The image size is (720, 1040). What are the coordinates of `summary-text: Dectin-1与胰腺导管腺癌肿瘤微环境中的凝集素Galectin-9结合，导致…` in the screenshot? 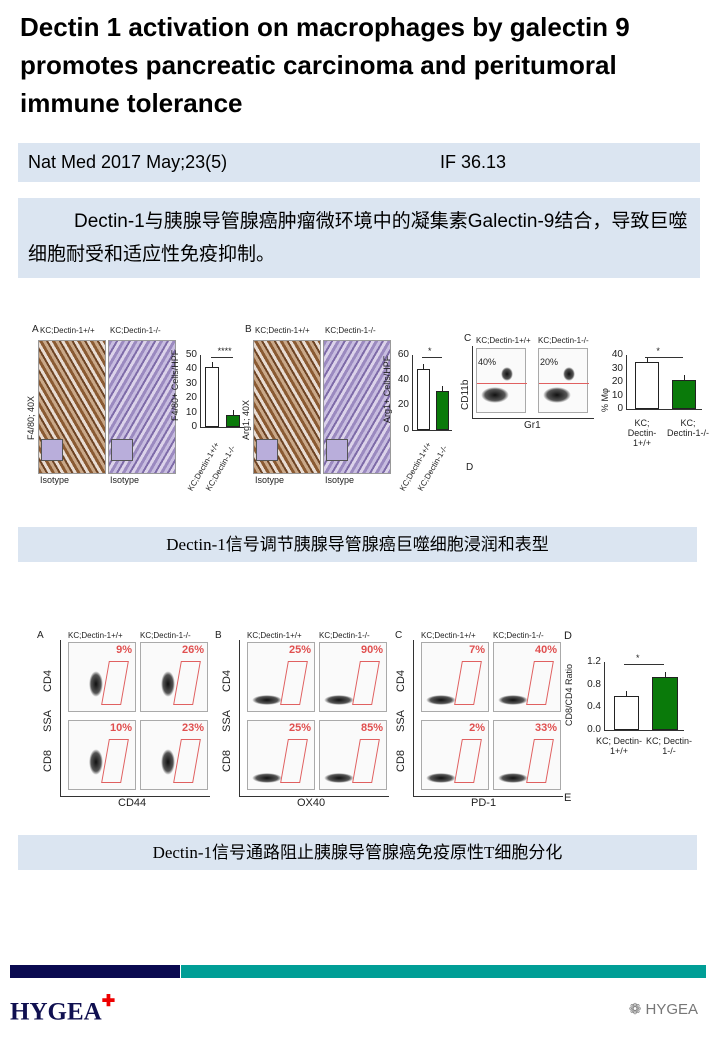 It's located at (359, 238).